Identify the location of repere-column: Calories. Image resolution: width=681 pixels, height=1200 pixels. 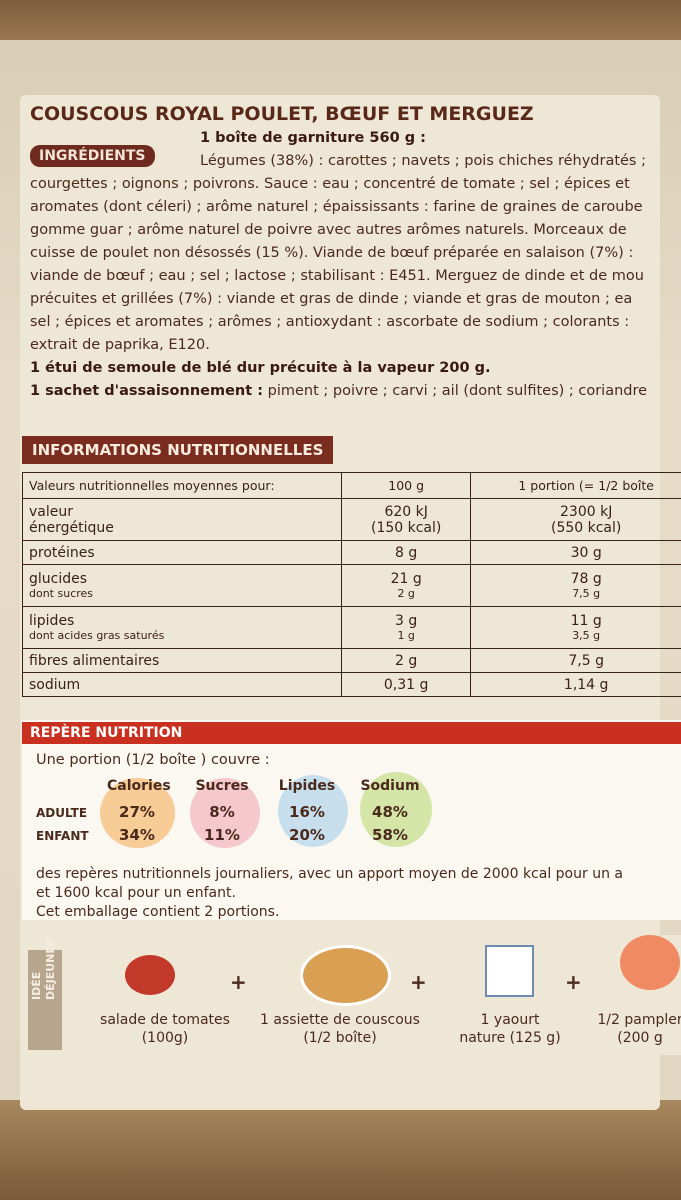
(139, 786).